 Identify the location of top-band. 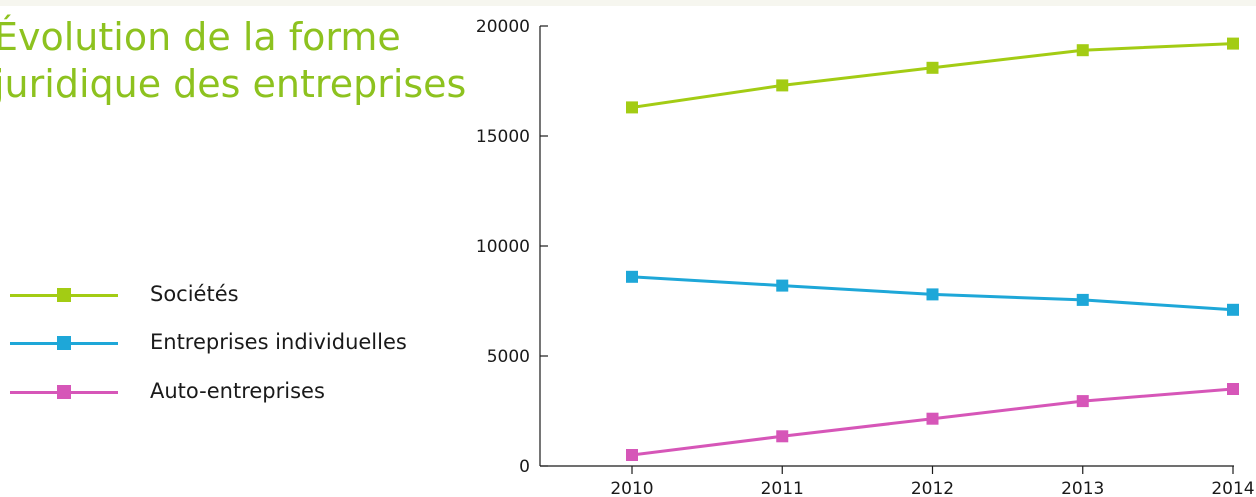
(628, 3).